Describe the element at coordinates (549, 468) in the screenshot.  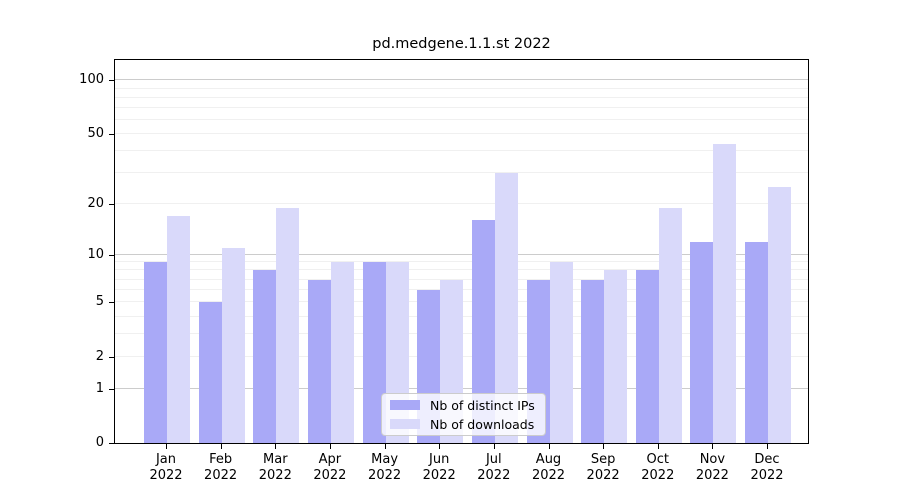
I see `x-tick-label-aug: Aug 2022` at that location.